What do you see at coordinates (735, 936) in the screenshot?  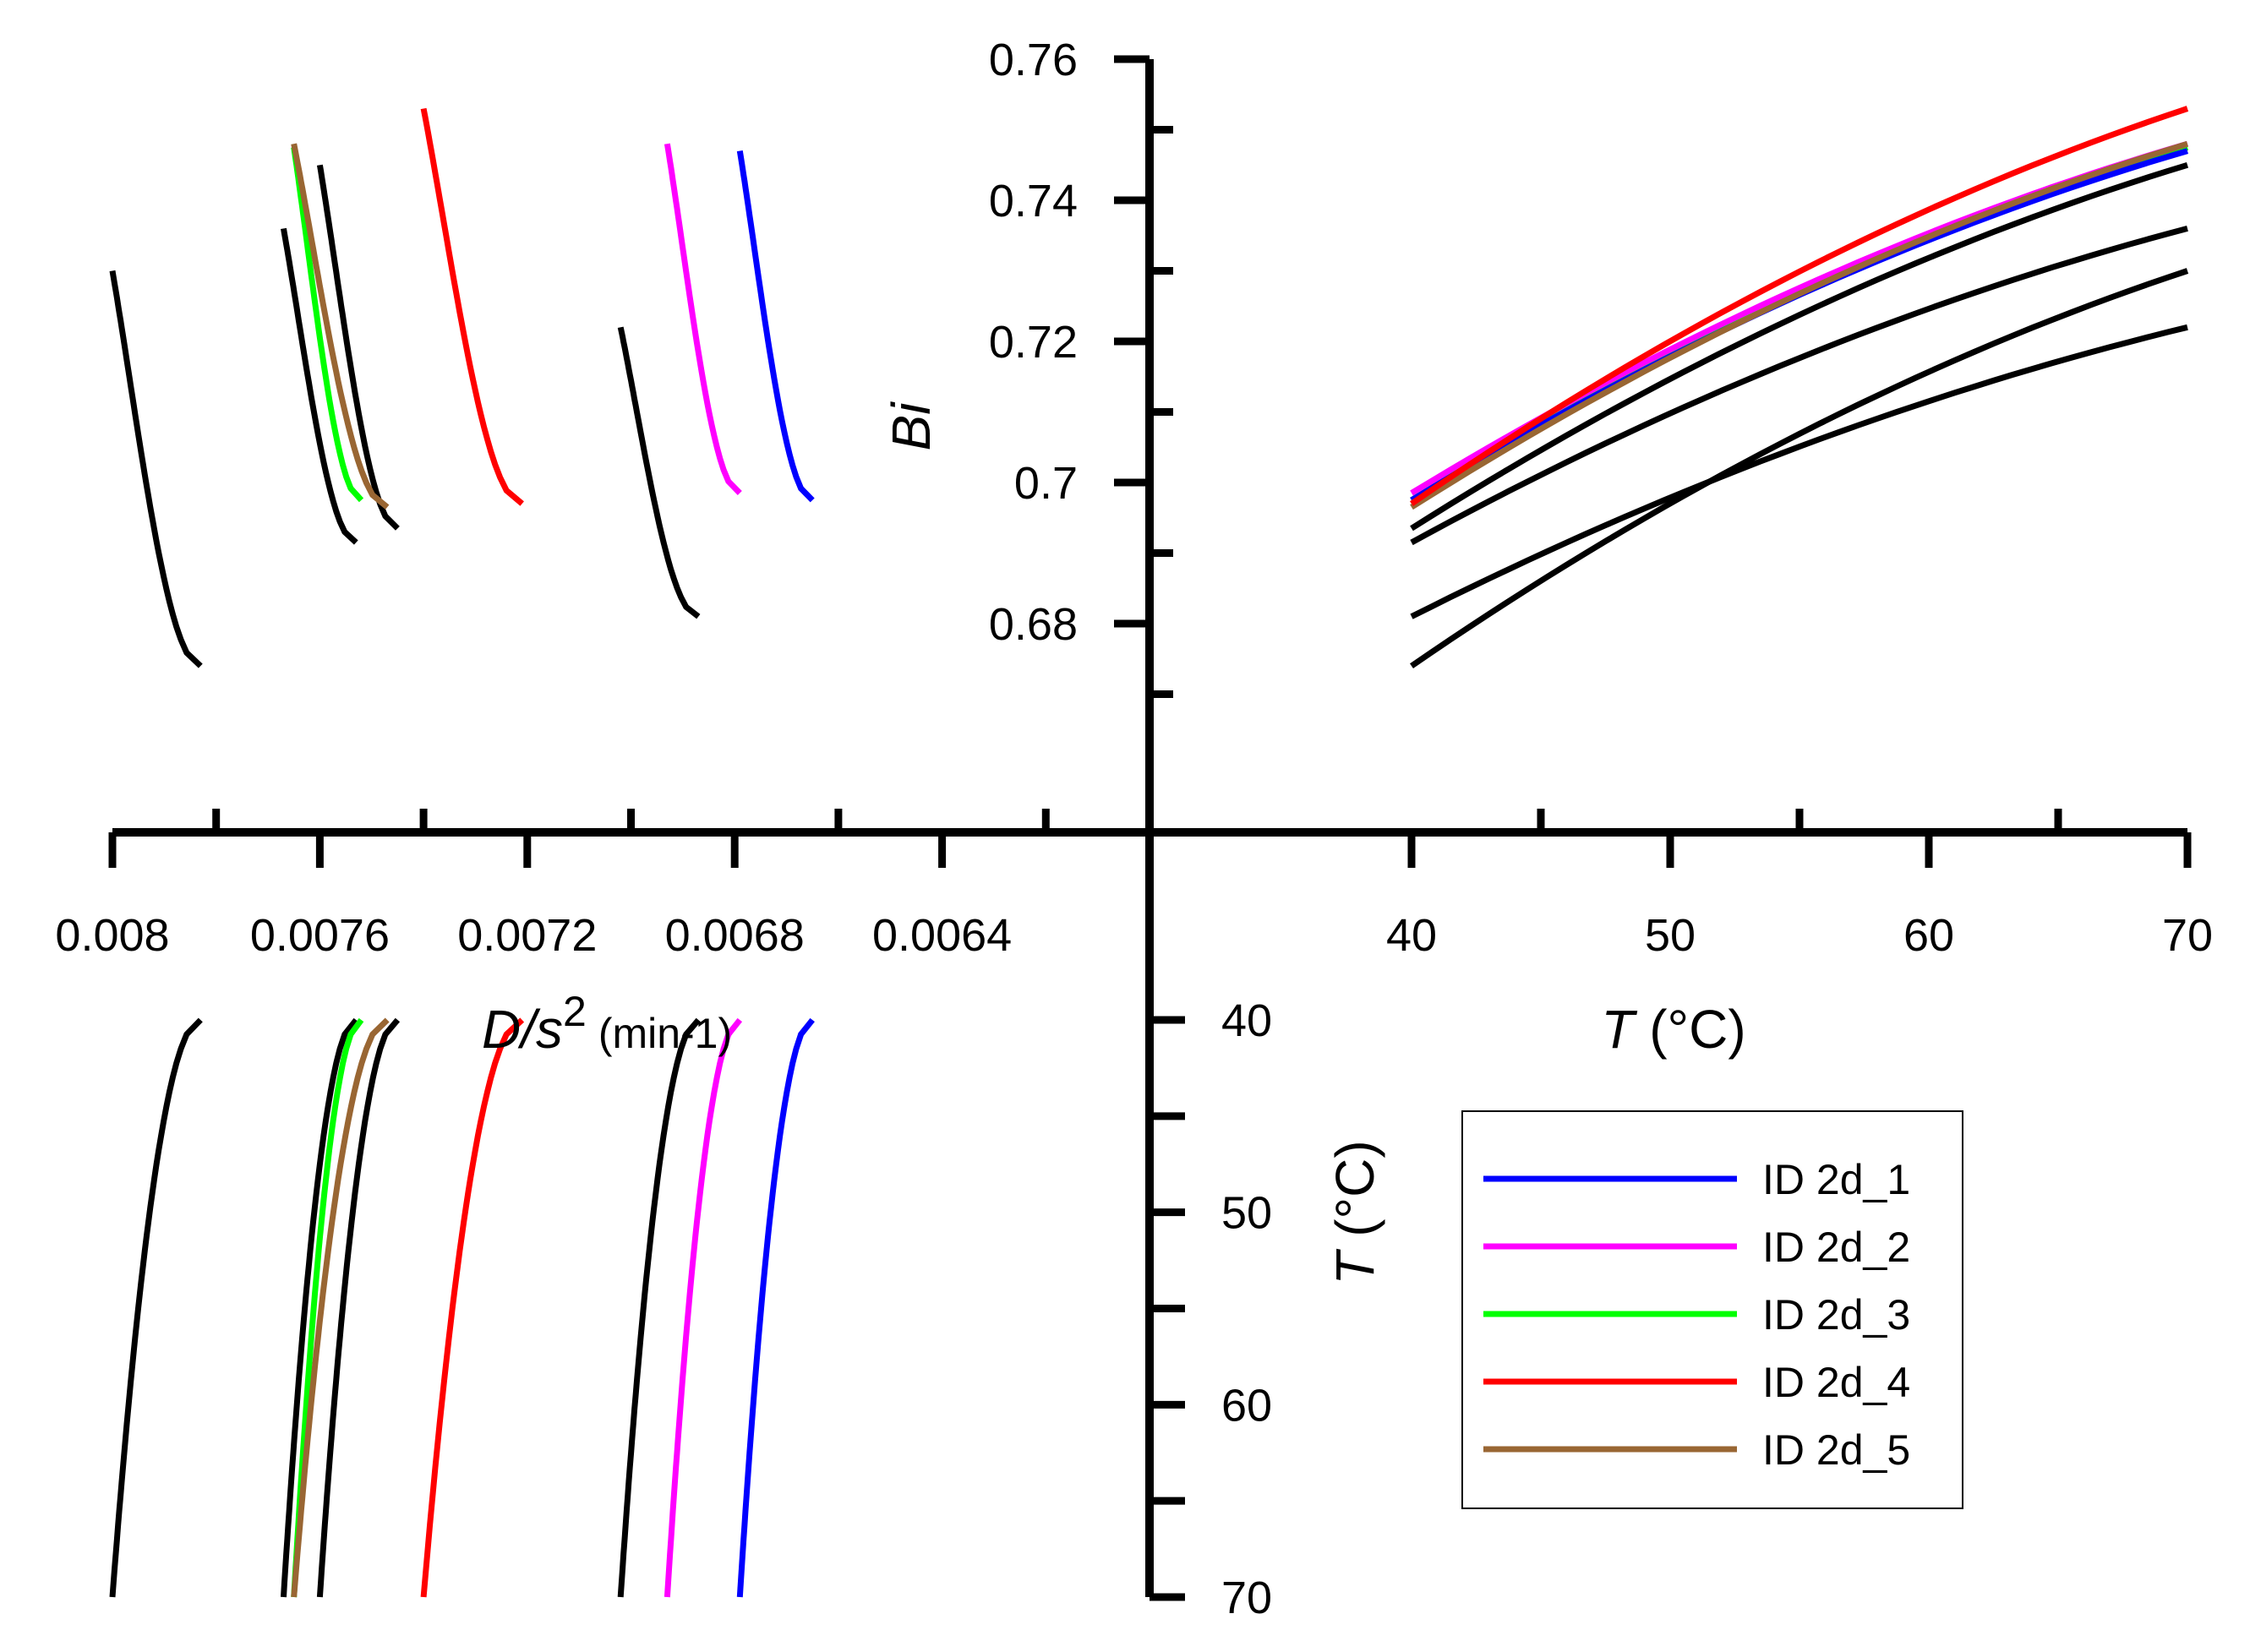 I see `tick-label-d: 0.0068` at bounding box center [735, 936].